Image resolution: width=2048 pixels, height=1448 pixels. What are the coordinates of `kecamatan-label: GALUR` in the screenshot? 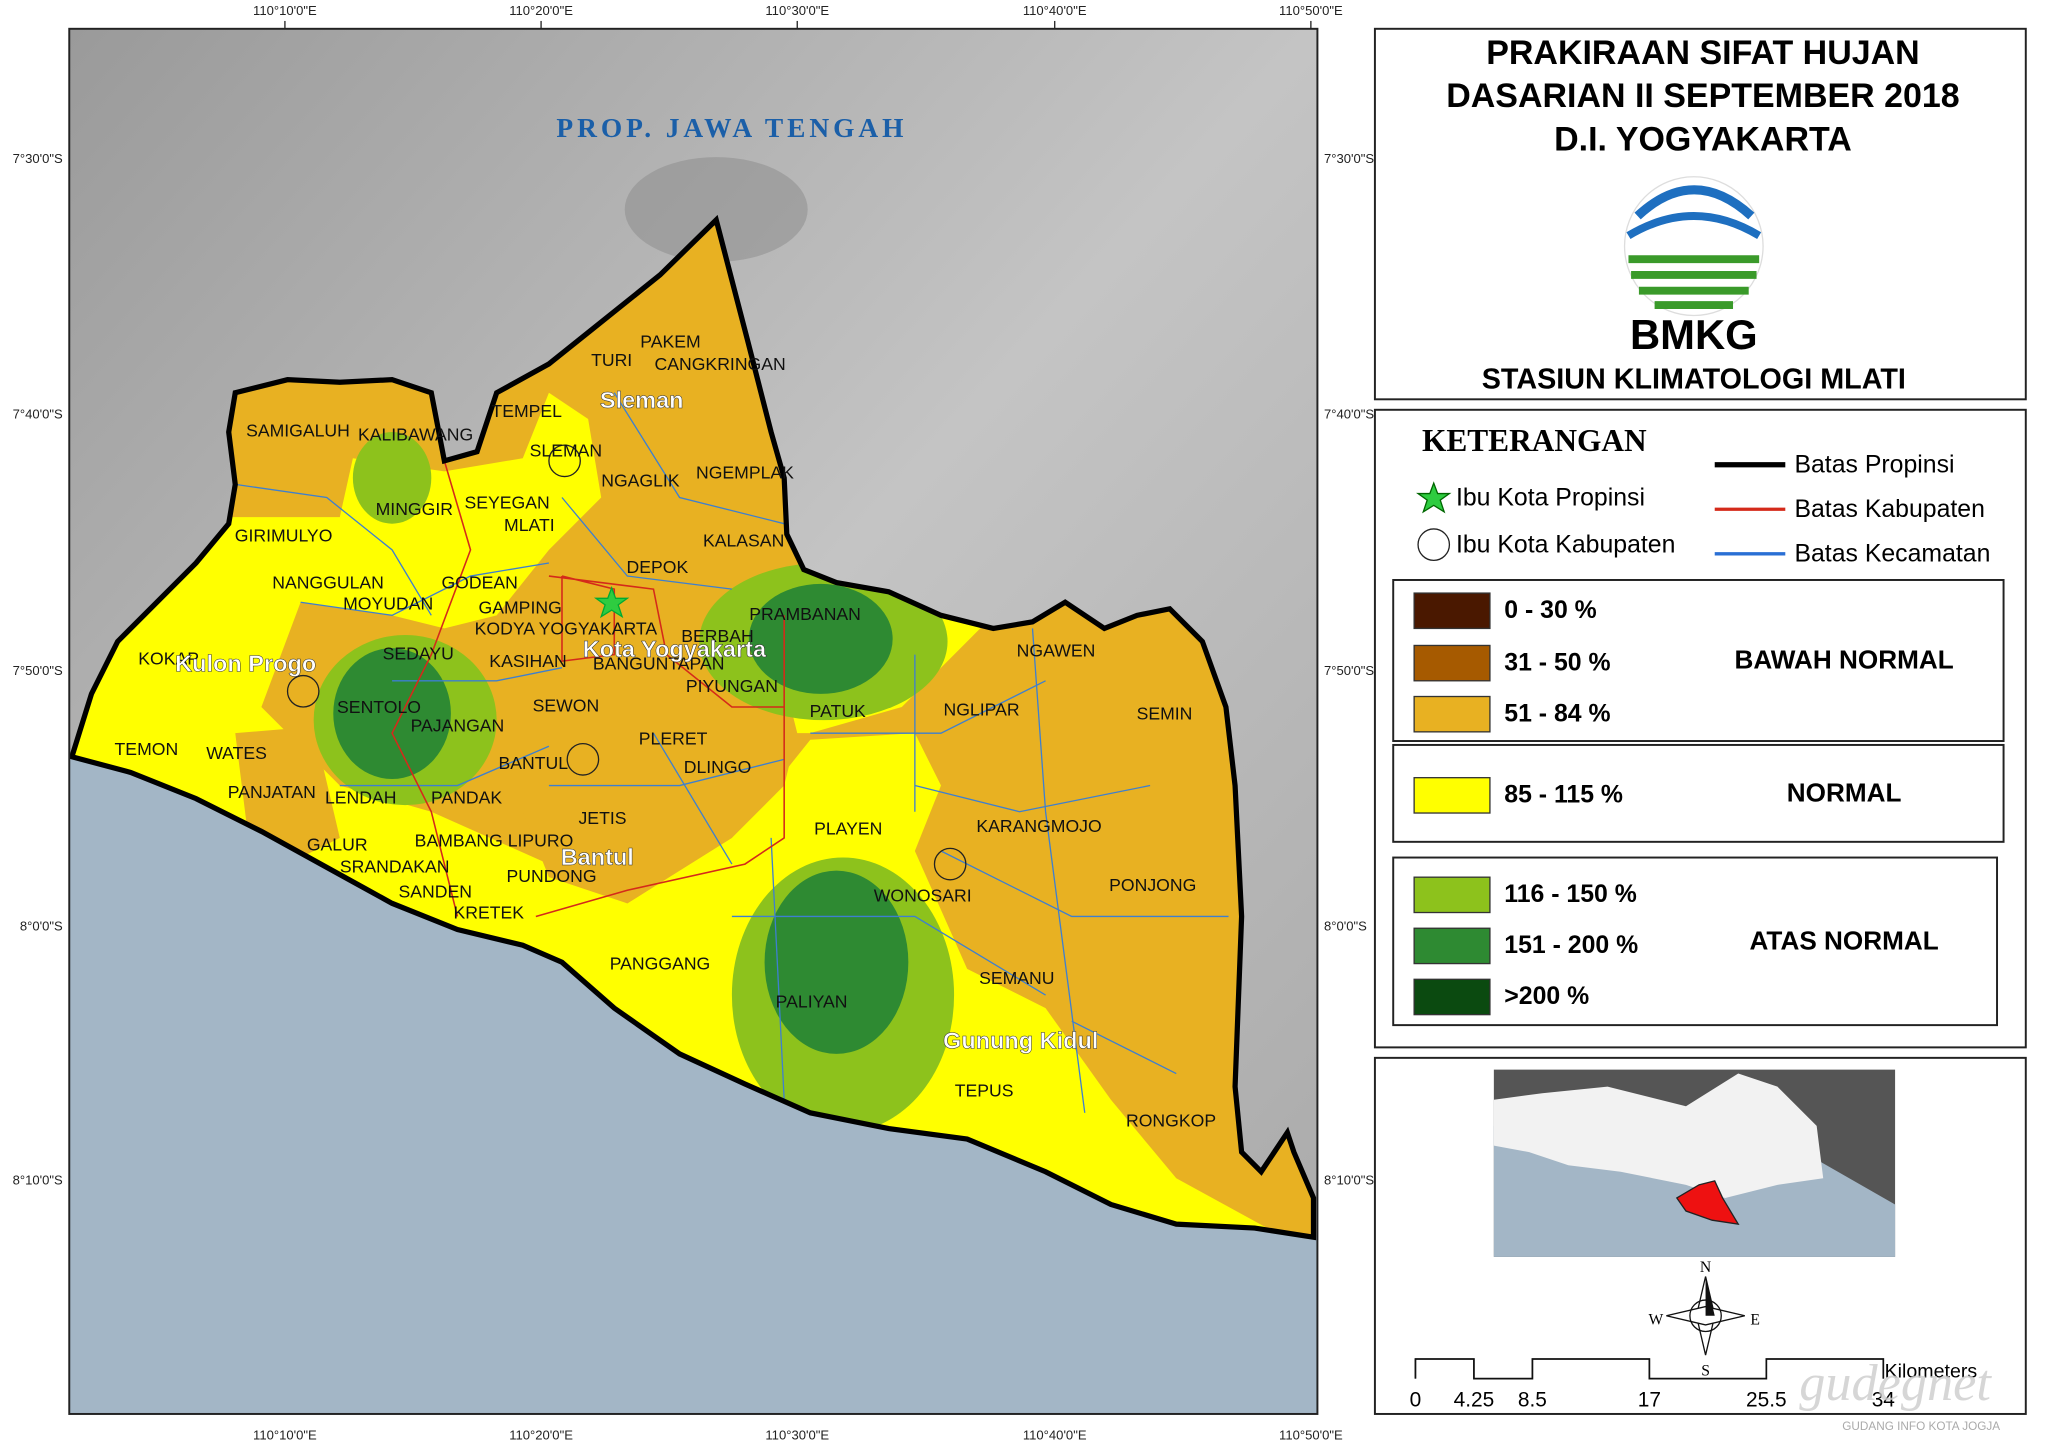 It's located at (337, 844).